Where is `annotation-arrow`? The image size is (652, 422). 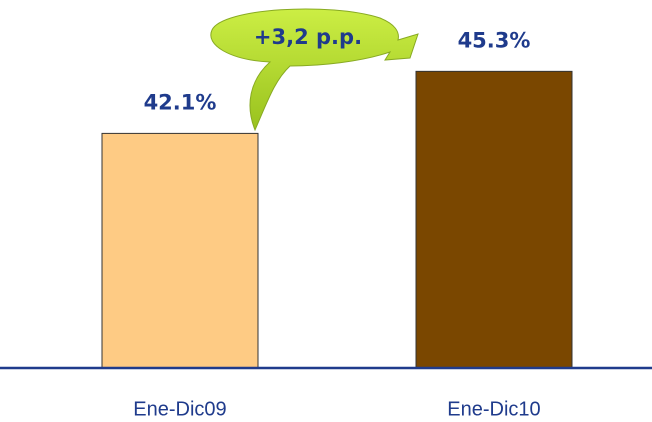
annotation-arrow is located at coordinates (314, 70).